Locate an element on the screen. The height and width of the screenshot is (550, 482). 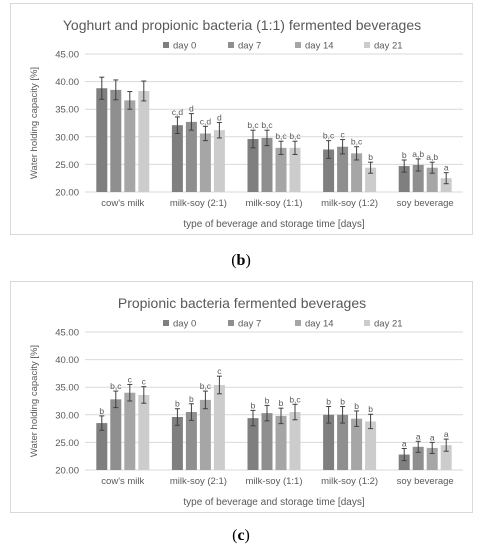
chart-c-category-label: milk-soy (1:2) is located at coordinates (349, 481).